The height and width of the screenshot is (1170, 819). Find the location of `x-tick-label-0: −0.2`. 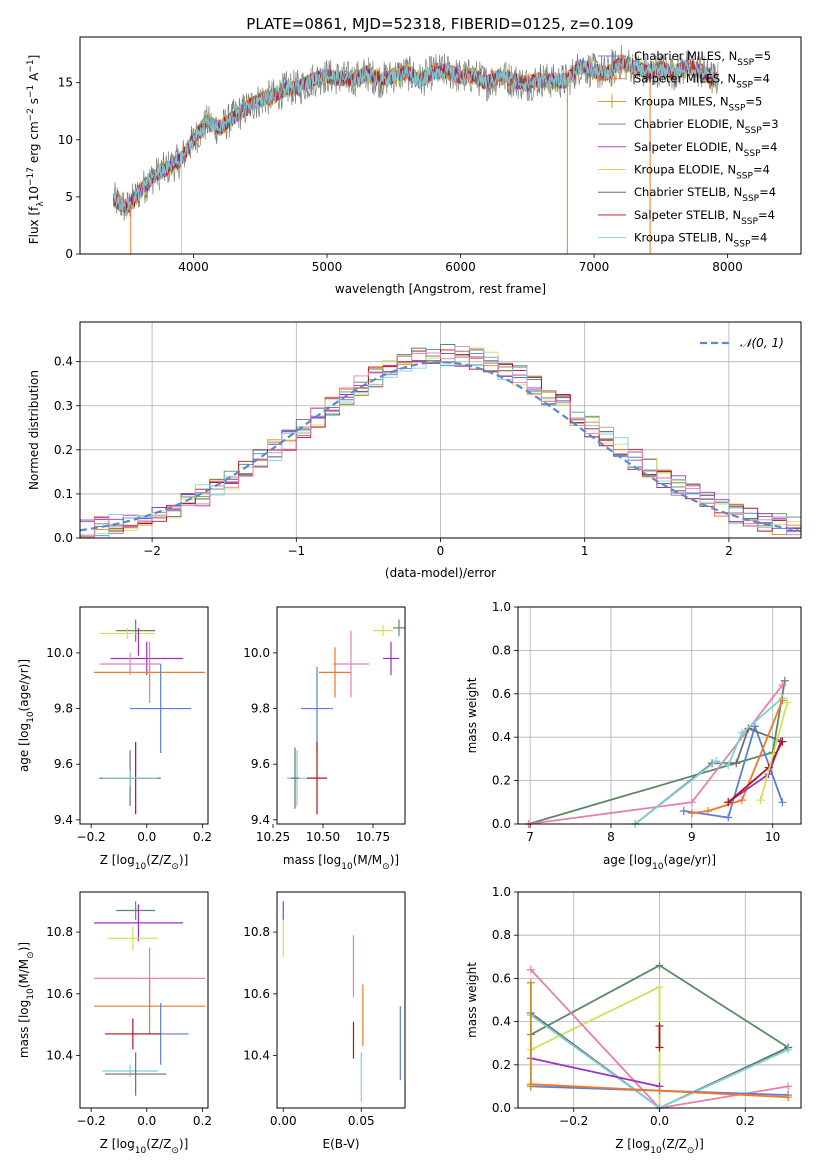

x-tick-label-0: −0.2 is located at coordinates (91, 1121).